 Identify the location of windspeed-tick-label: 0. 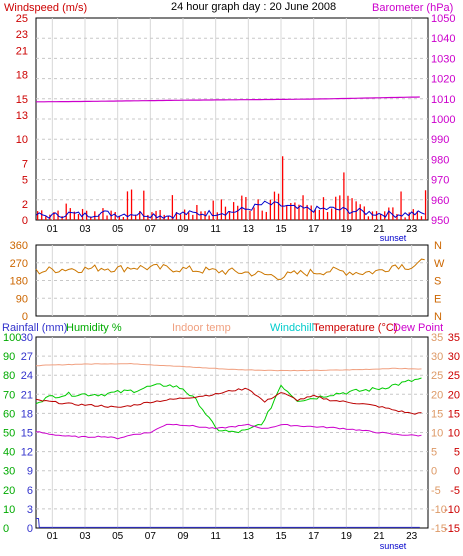
(25, 221).